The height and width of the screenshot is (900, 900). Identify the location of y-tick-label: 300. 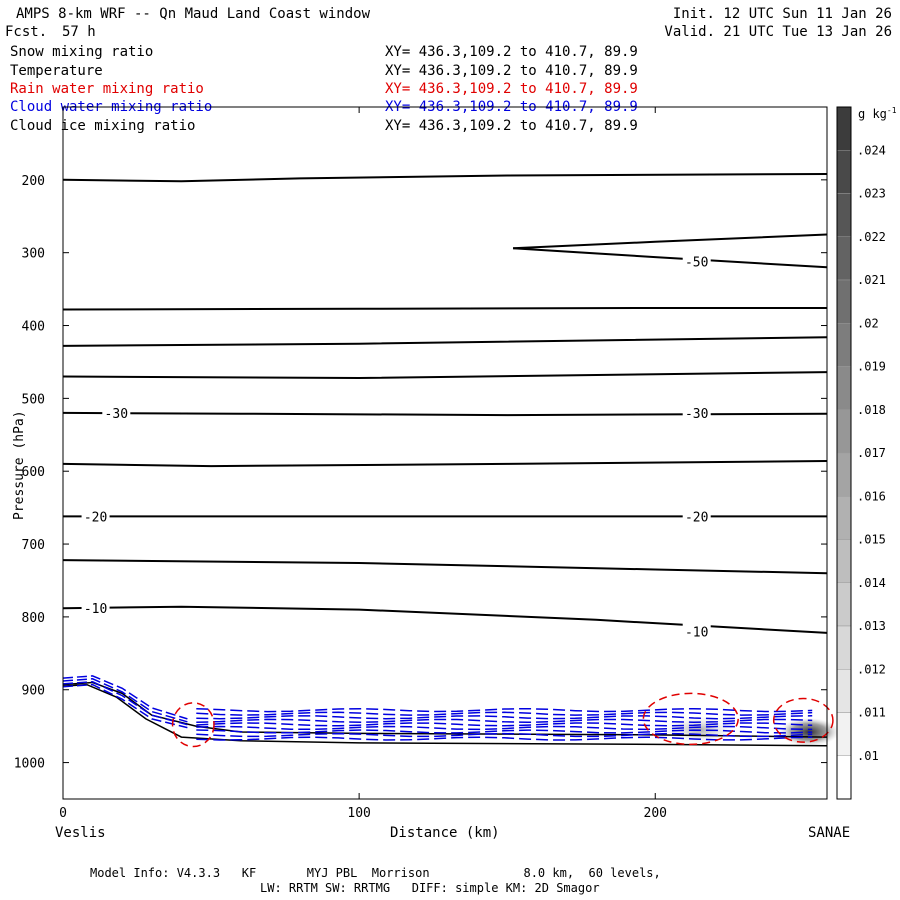
(33, 254).